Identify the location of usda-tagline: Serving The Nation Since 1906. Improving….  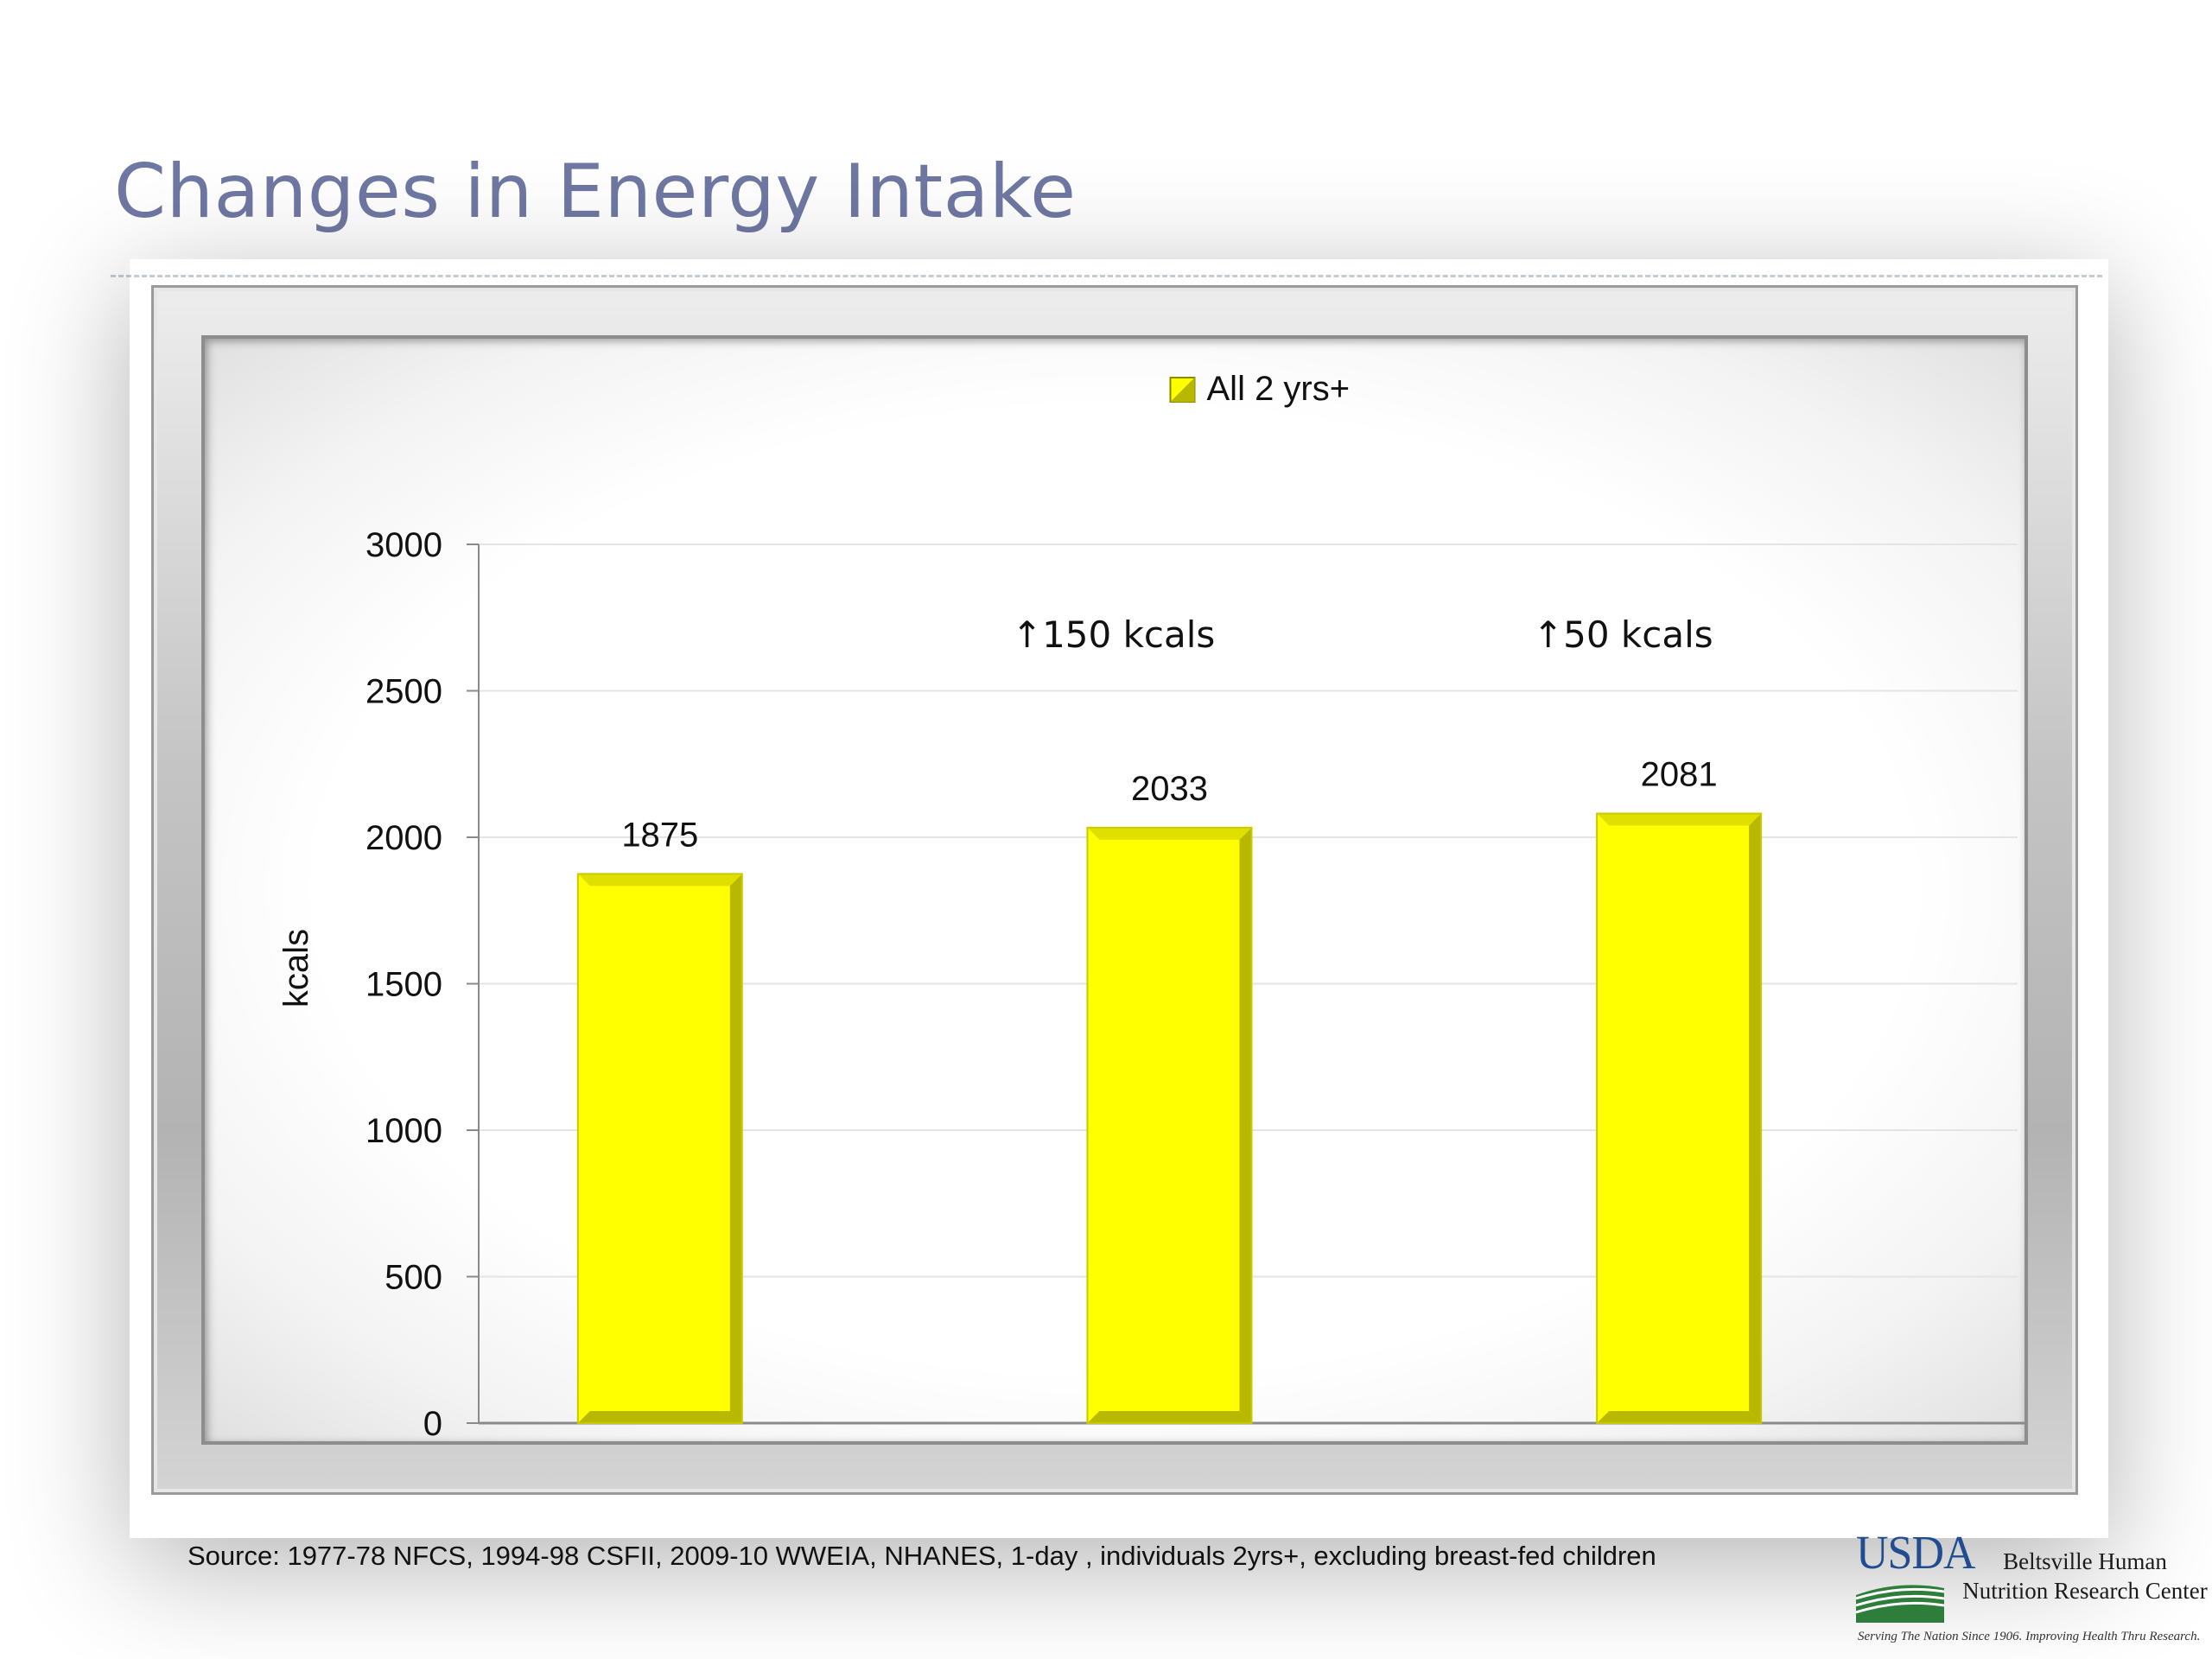
(2029, 1636).